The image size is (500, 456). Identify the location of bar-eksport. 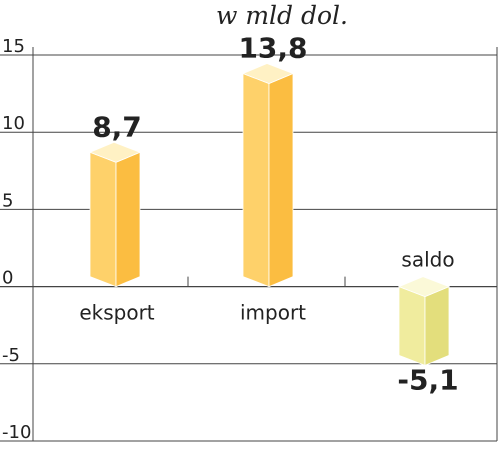
(115, 214).